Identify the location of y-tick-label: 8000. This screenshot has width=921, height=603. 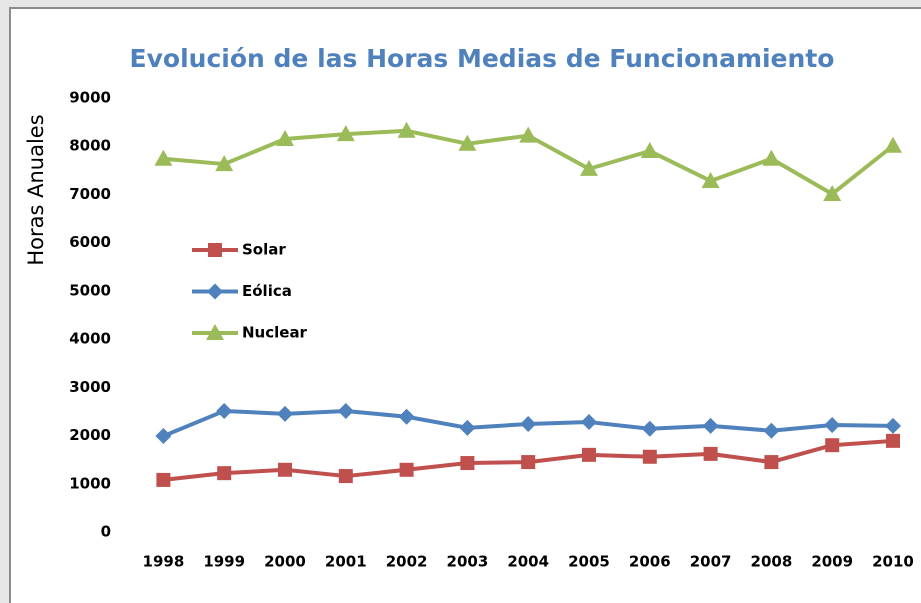
(90, 146).